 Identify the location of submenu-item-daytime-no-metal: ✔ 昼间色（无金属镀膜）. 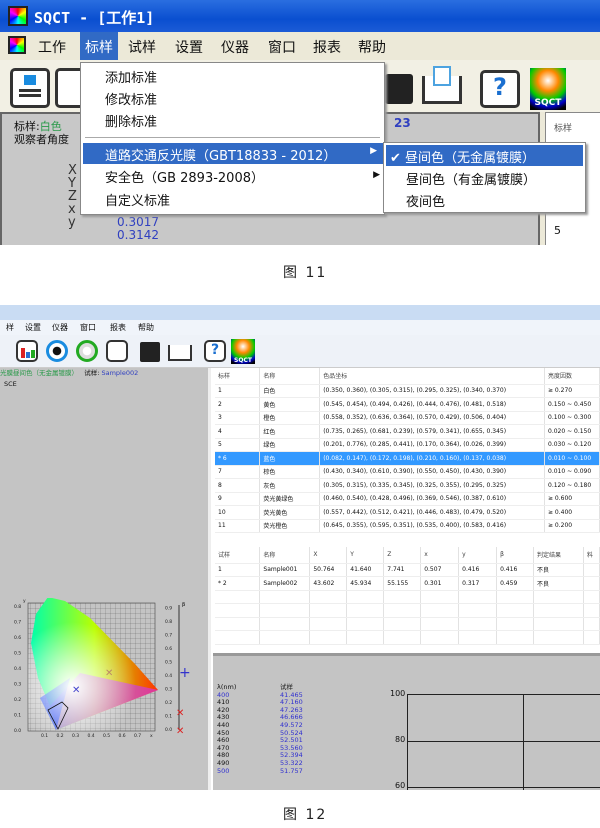
(484, 155).